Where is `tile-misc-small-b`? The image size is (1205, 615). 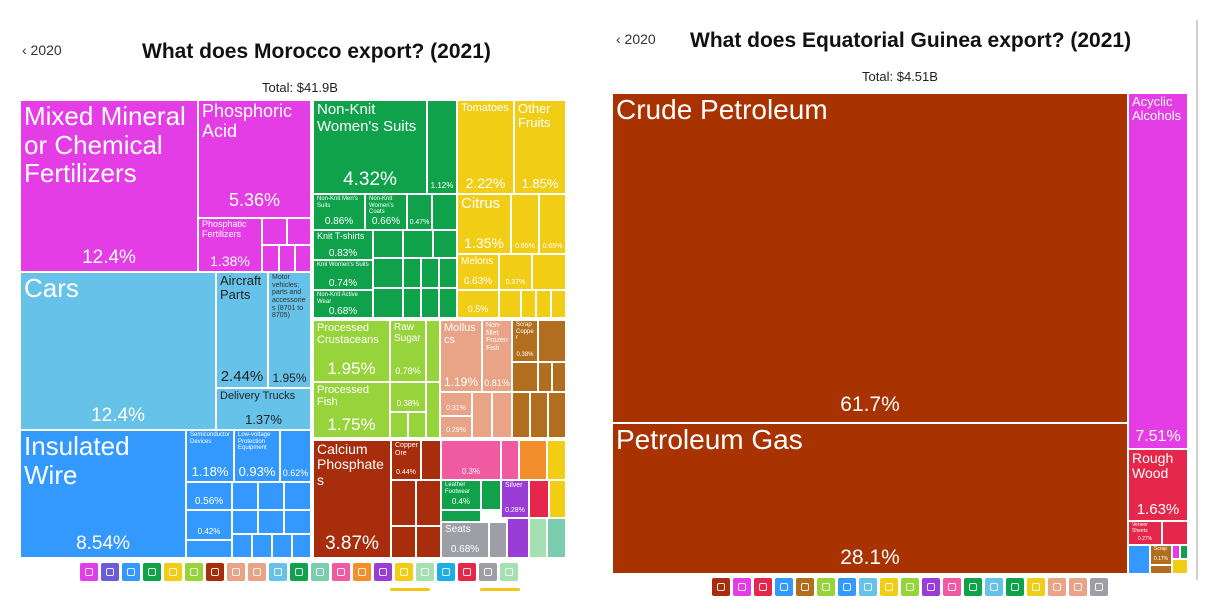
tile-misc-small-b is located at coordinates (491, 495).